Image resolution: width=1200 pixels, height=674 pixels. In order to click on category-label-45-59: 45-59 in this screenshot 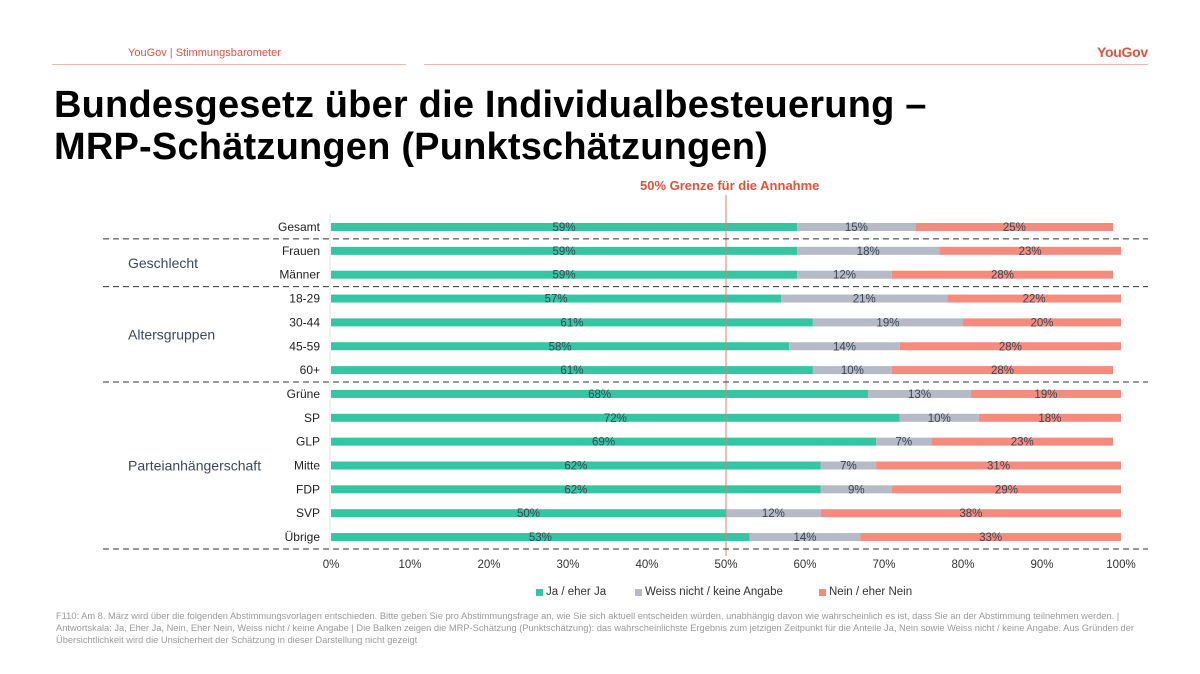, I will do `click(304, 346)`.